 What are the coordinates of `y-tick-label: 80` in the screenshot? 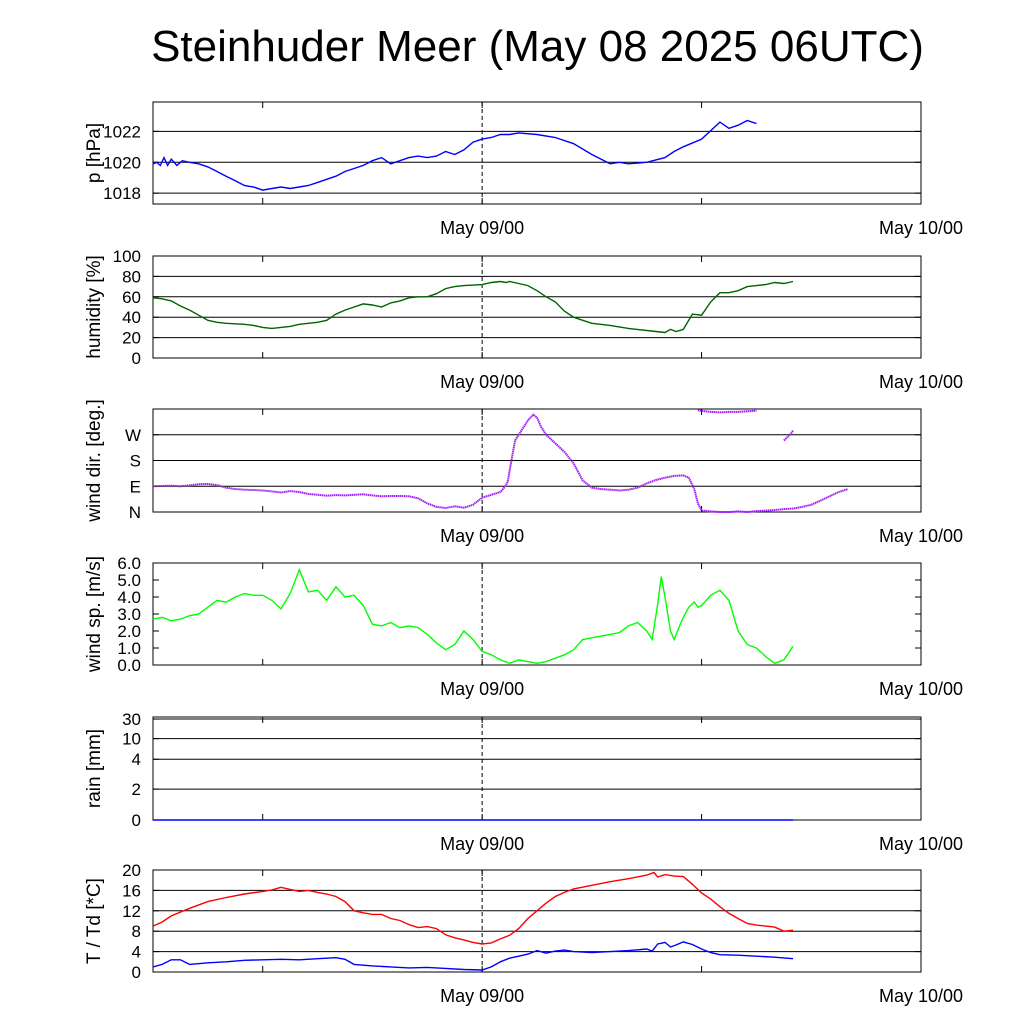 It's located at (131, 276).